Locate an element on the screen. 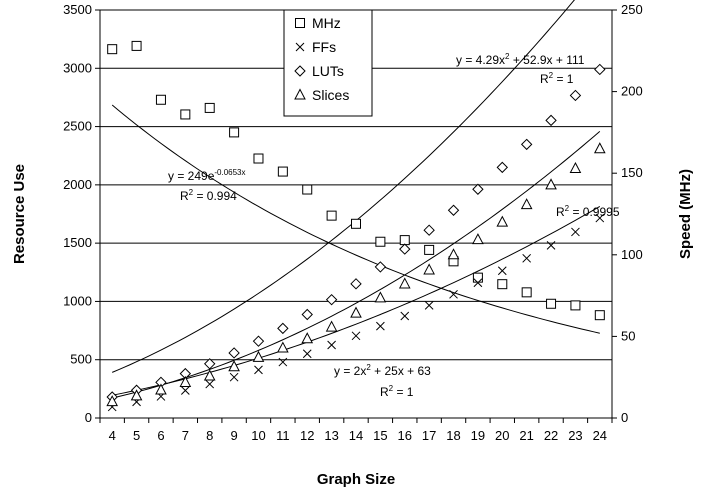 Image resolution: width=701 pixels, height=494 pixels. ffs-r2: R2 = 1 is located at coordinates (397, 391).